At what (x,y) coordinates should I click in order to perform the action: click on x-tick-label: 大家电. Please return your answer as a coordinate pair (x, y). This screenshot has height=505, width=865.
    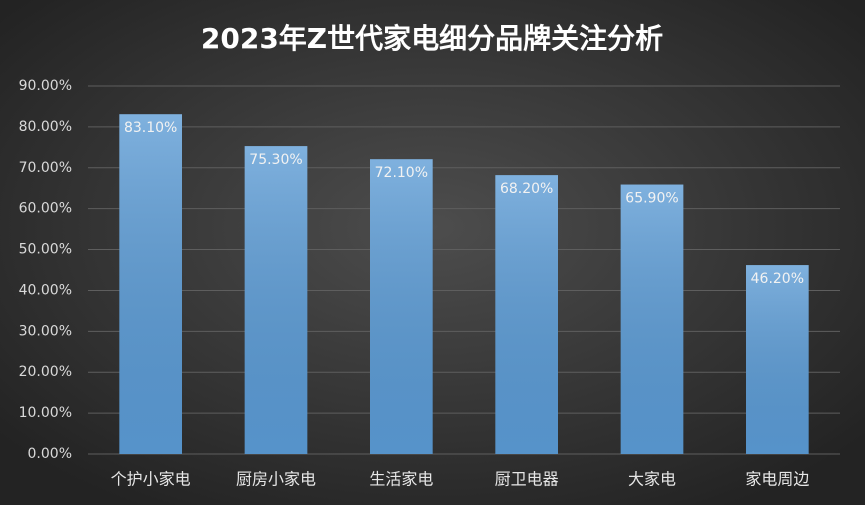
    Looking at the image, I should click on (652, 479).